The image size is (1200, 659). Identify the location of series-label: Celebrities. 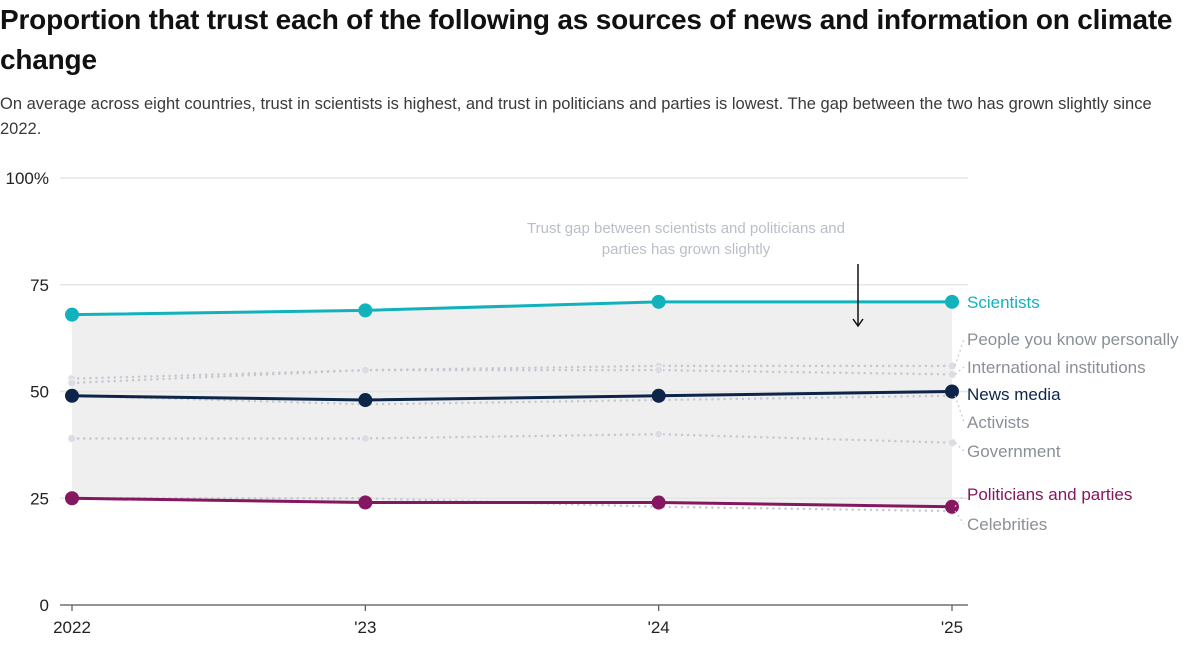
(1007, 524).